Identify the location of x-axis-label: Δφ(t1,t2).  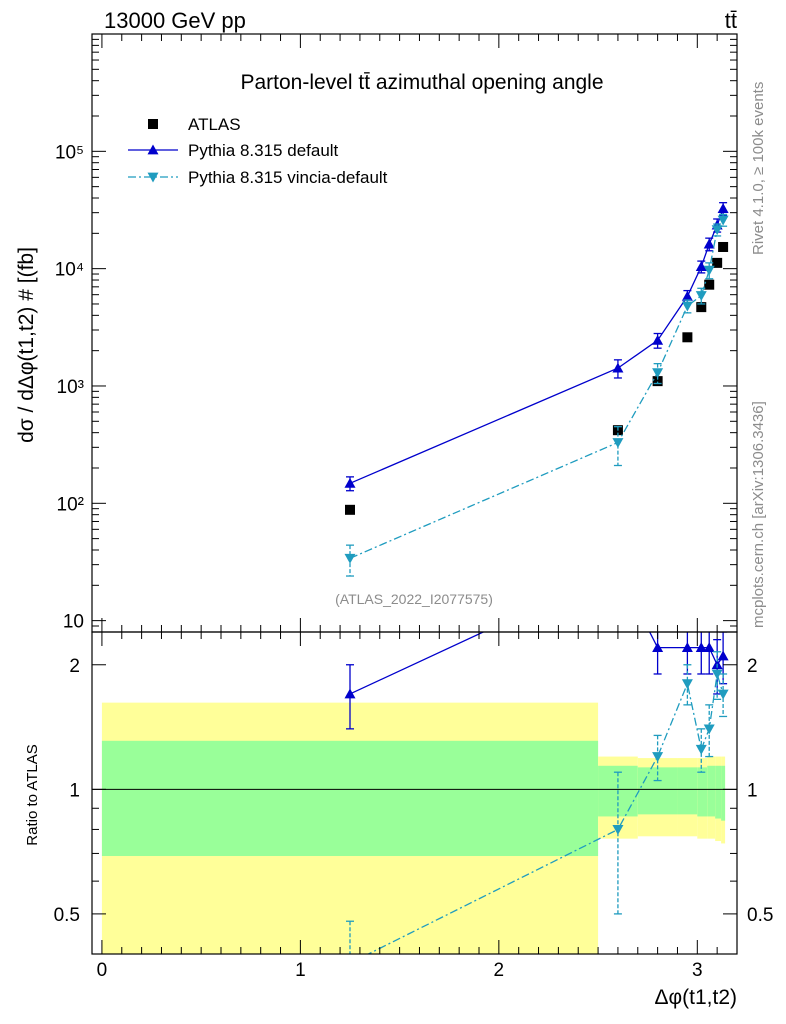
(696, 997).